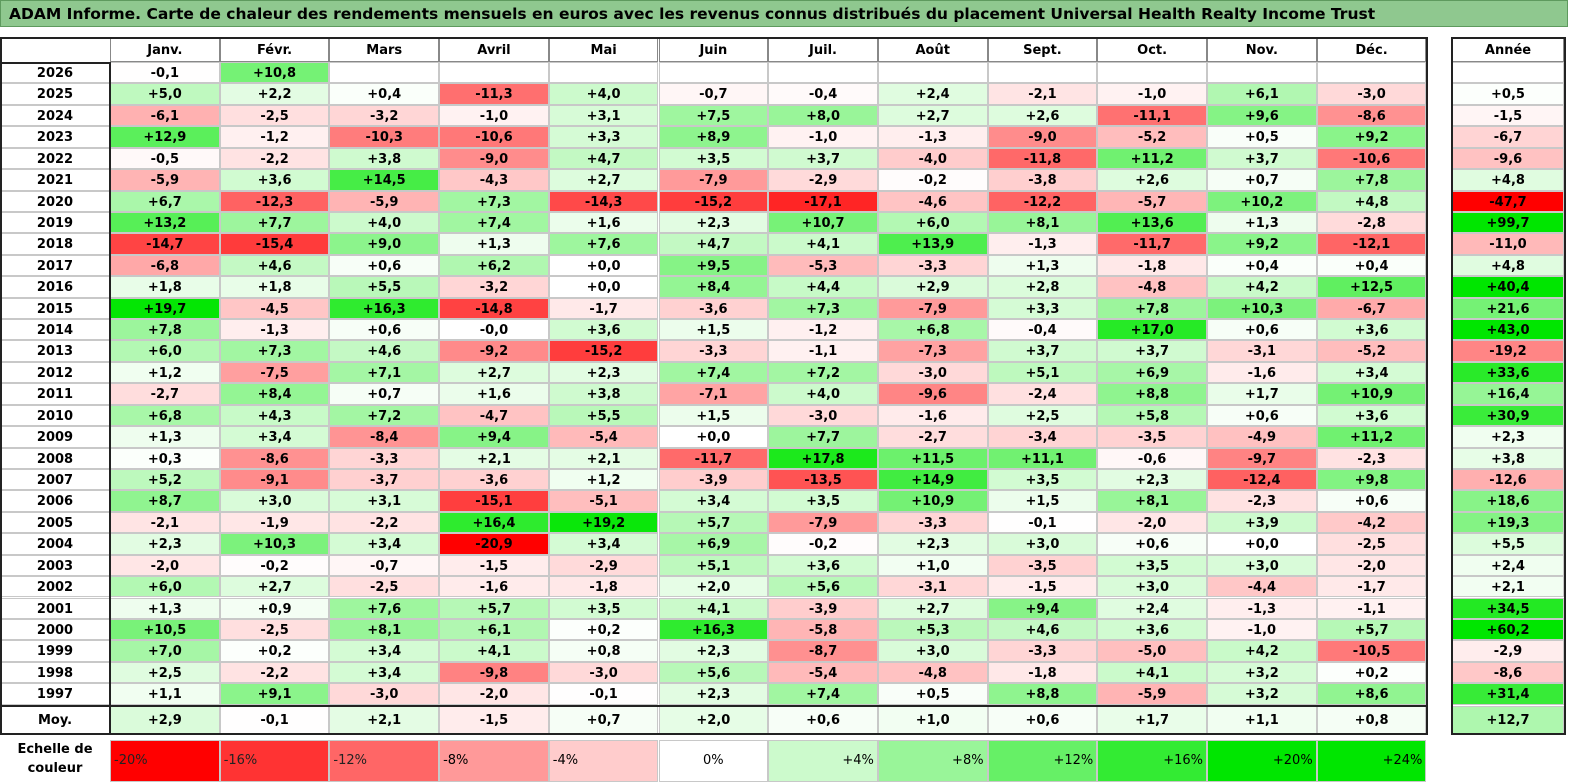  Describe the element at coordinates (1262, 115) in the screenshot. I see `heatmap-cell: +9,6` at that location.